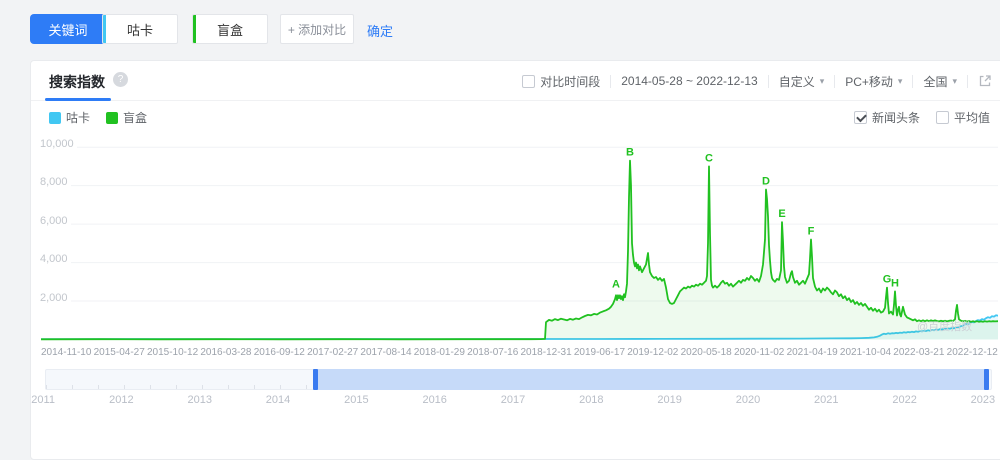 The height and width of the screenshot is (460, 1000). I want to click on x-tick-label: 2017-02-27, so click(333, 352).